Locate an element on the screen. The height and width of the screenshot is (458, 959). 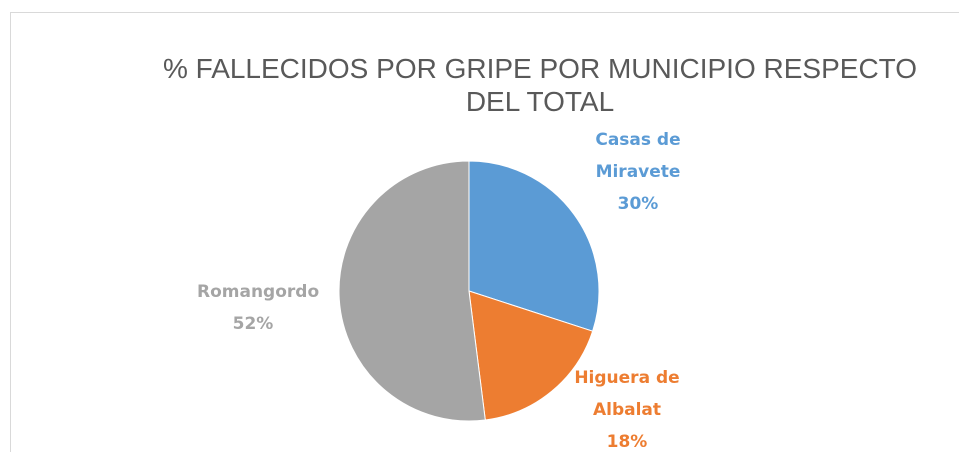
category-label: Romangordo is located at coordinates (258, 292).